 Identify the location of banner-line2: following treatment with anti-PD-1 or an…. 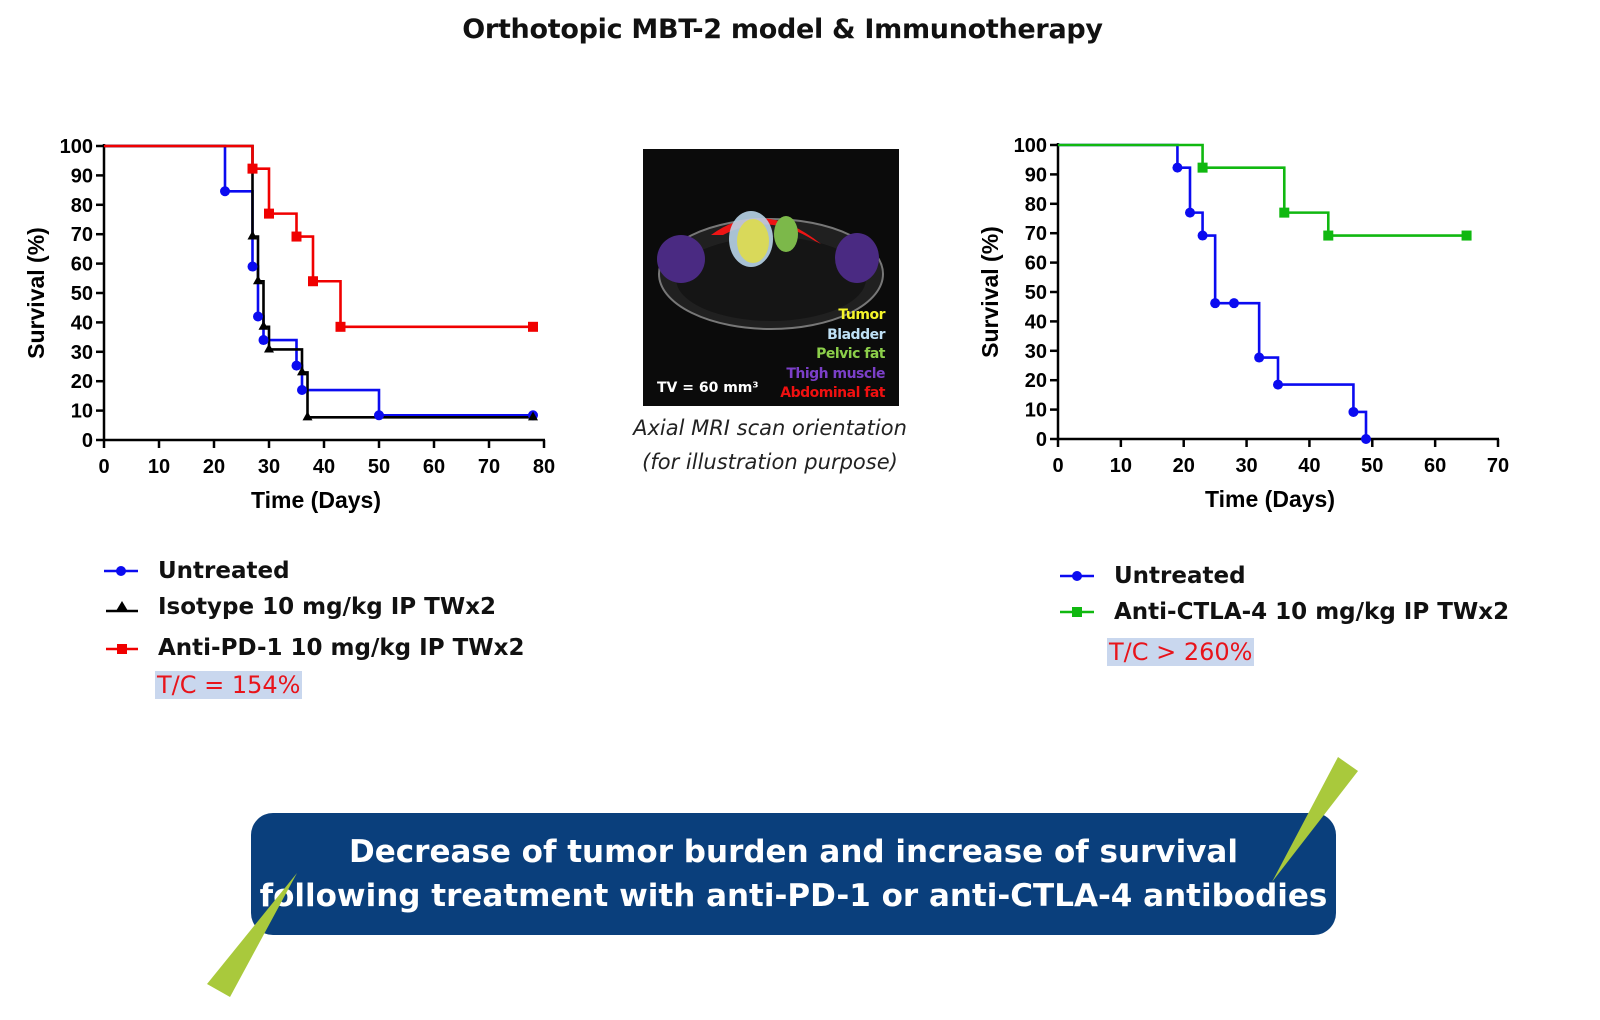
(793, 896).